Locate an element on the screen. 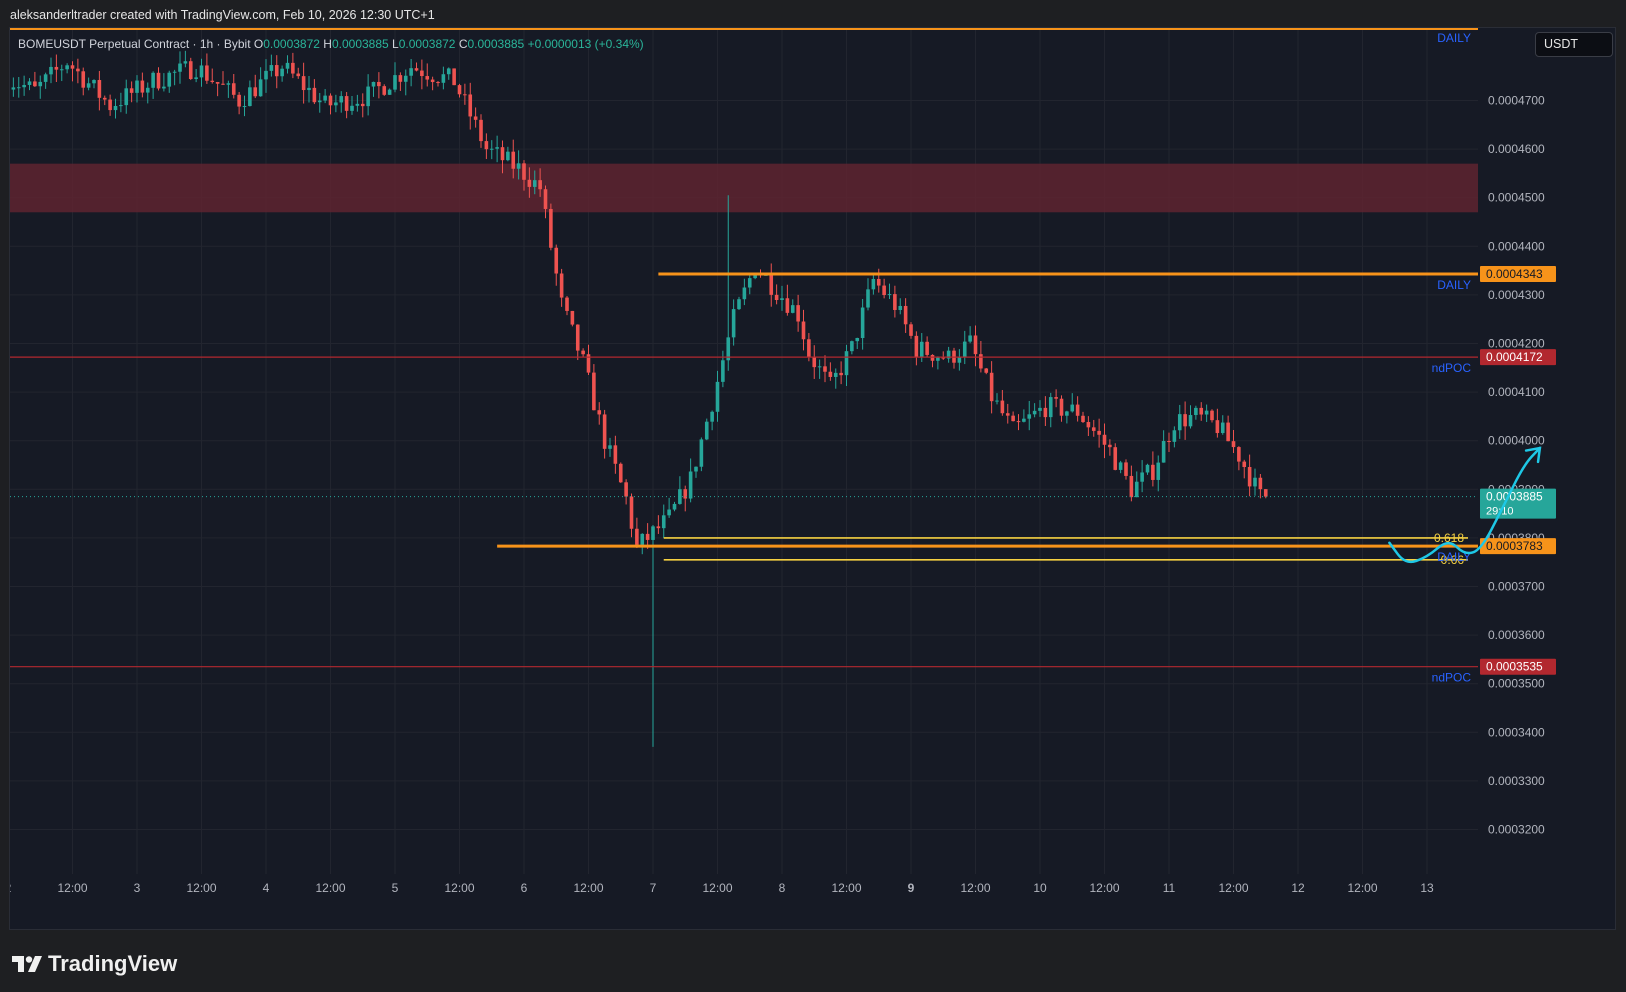 The image size is (1626, 992). projection-path is located at coordinates (1465, 505).